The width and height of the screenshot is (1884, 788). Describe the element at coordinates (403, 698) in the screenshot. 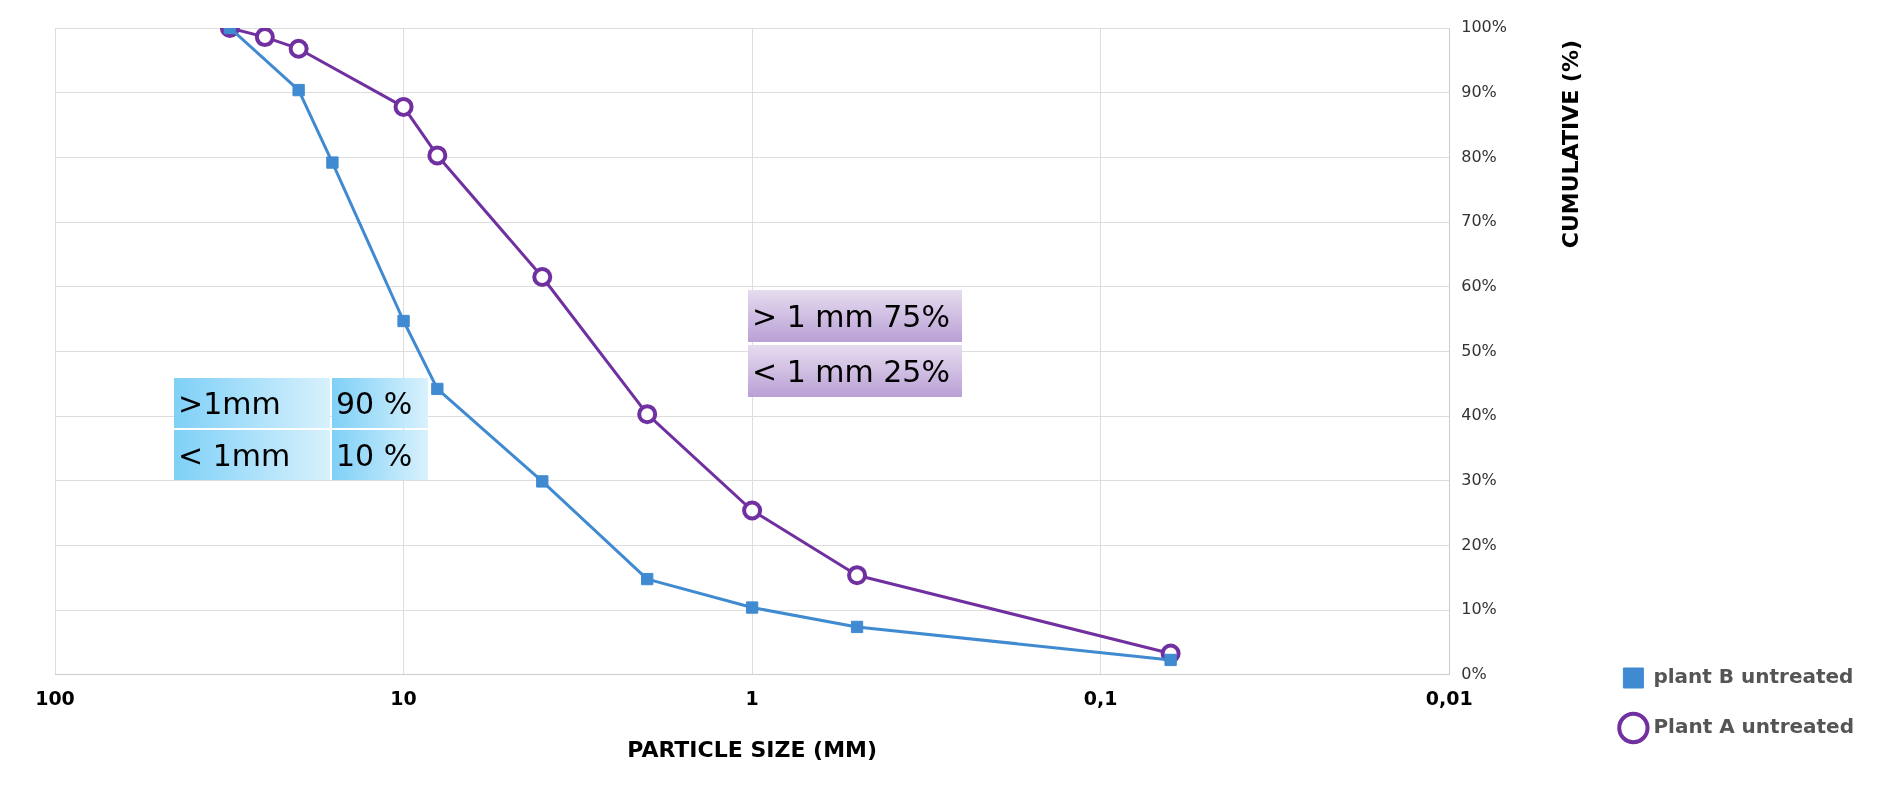

I see `x-tick-label: 10` at that location.